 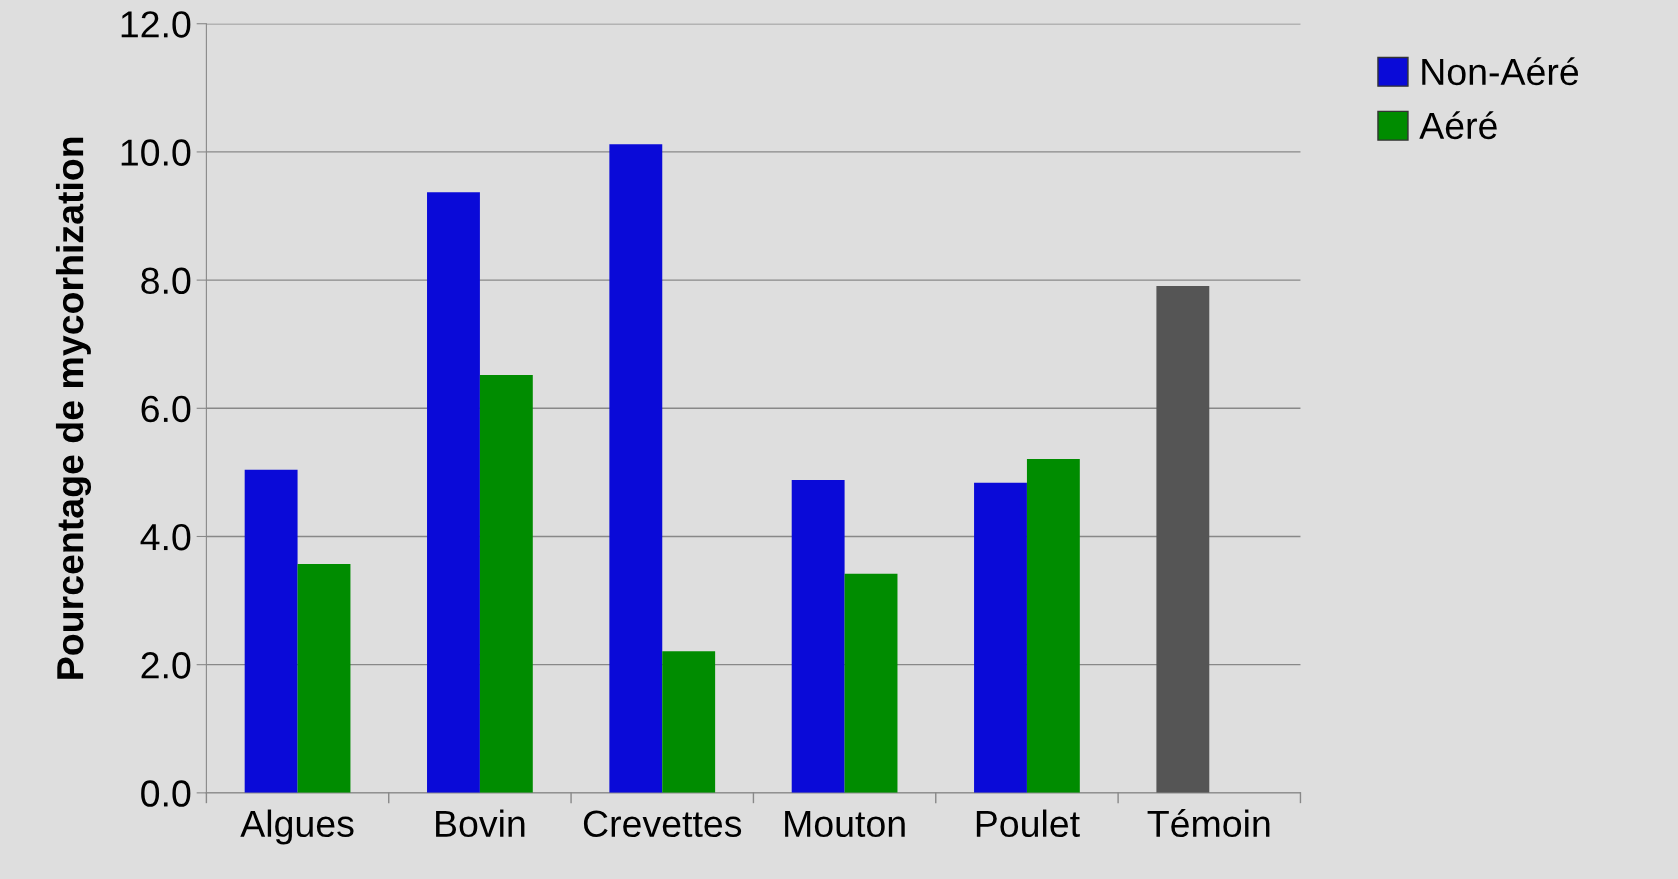 I want to click on x-tick-label: Crevettes, so click(x=662, y=824).